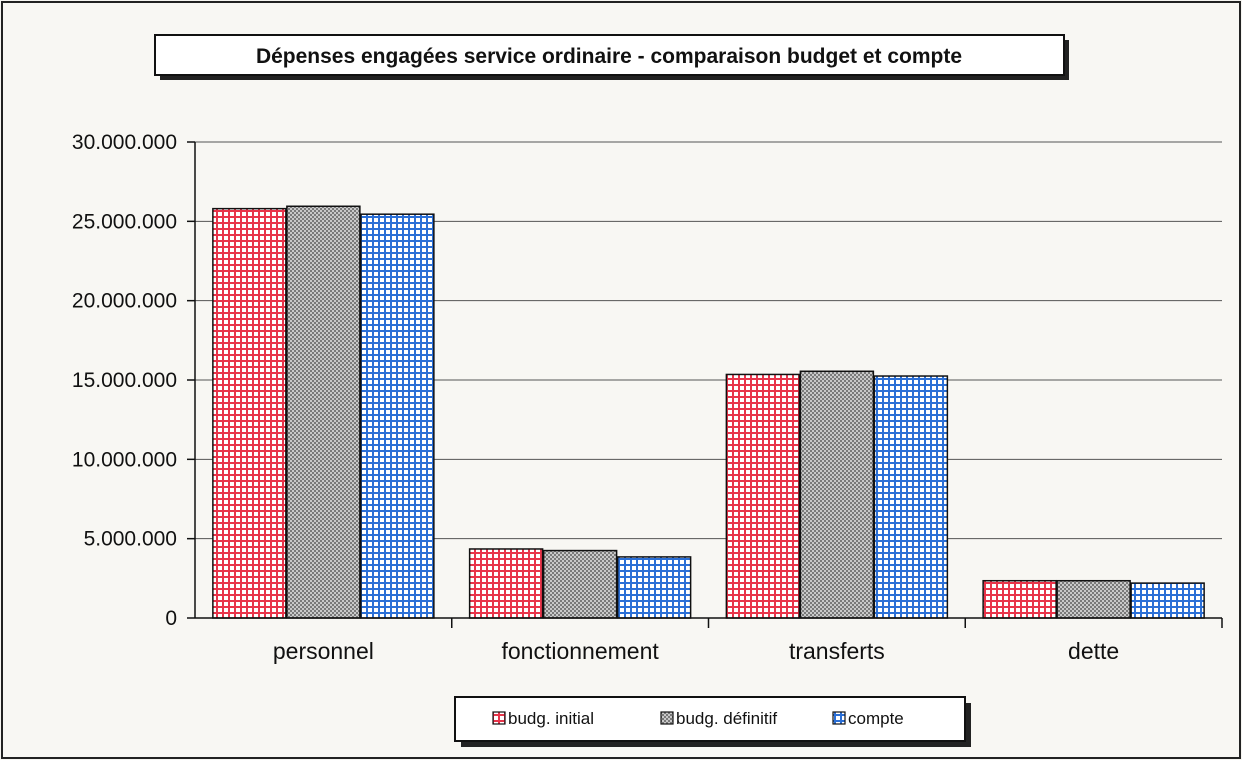 This screenshot has height=760, width=1242. What do you see at coordinates (1167, 600) in the screenshot?
I see `bar-compte-dette` at bounding box center [1167, 600].